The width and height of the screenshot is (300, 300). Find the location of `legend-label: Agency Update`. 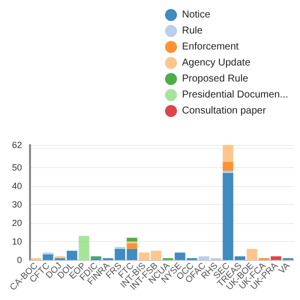

legend-label: Agency Update is located at coordinates (216, 63).